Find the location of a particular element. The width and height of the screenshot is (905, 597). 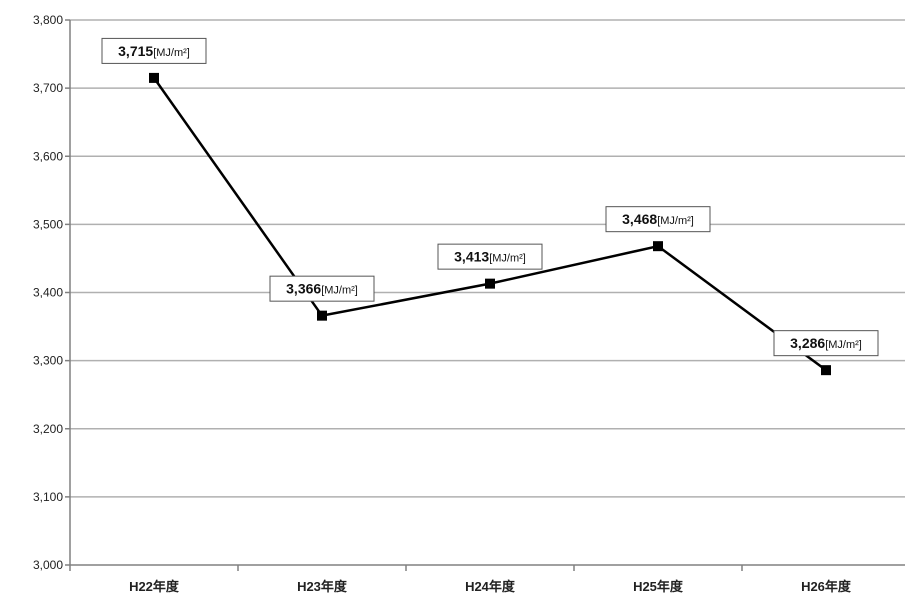

y-tick-label: 3,100 is located at coordinates (48, 497).